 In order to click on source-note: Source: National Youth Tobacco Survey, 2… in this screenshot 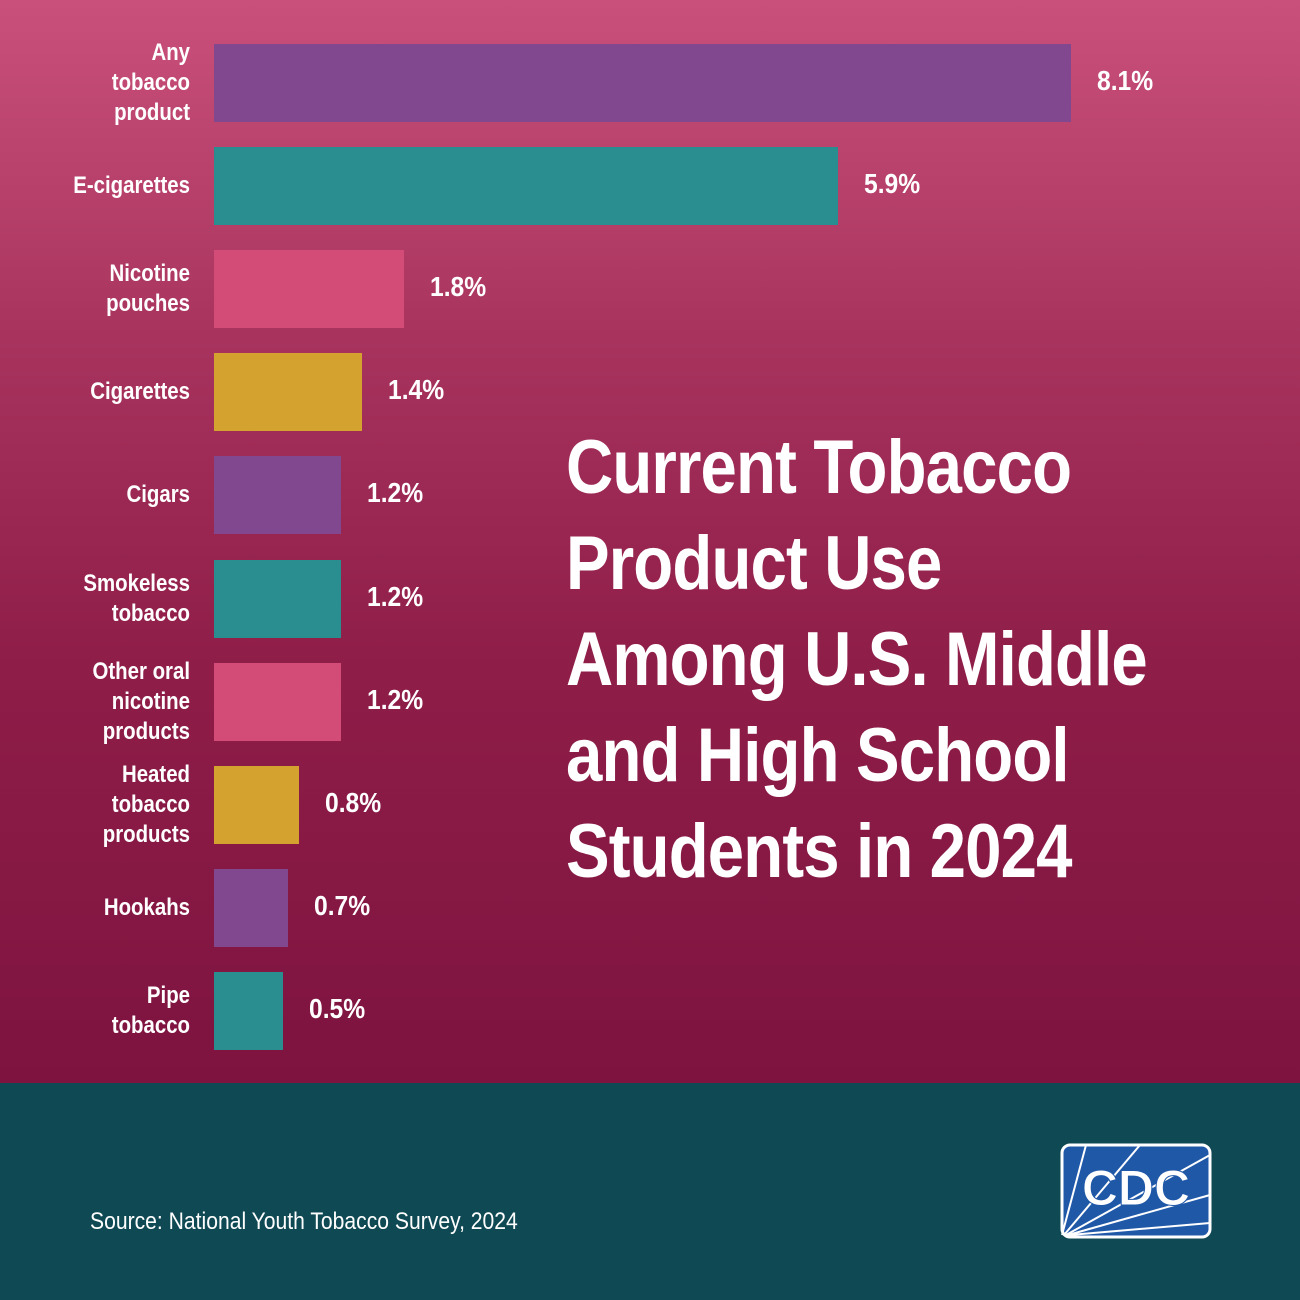, I will do `click(304, 1221)`.